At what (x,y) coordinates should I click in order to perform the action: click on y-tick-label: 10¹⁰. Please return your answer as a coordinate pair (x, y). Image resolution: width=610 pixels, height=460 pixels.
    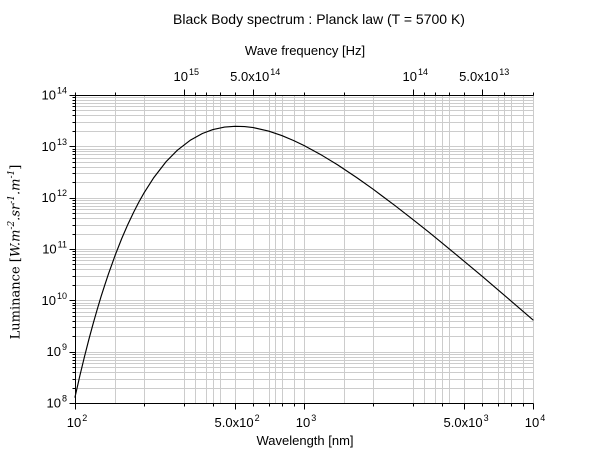
    Looking at the image, I should click on (54, 299).